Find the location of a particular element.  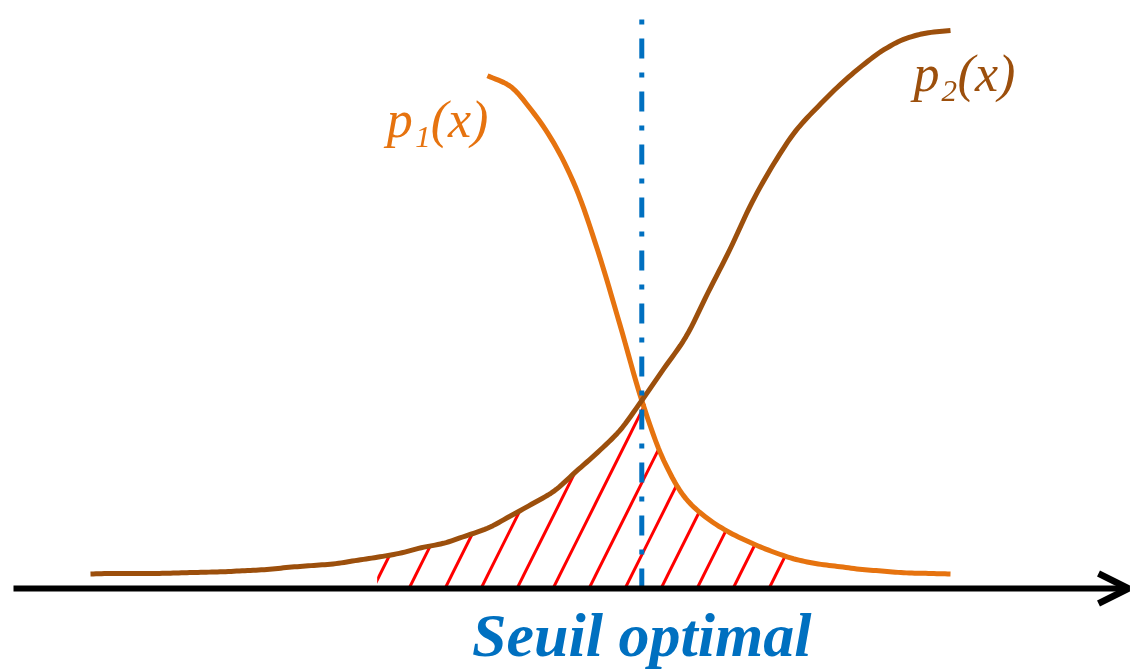

text: Seuil optimal is located at coordinates (642, 634).